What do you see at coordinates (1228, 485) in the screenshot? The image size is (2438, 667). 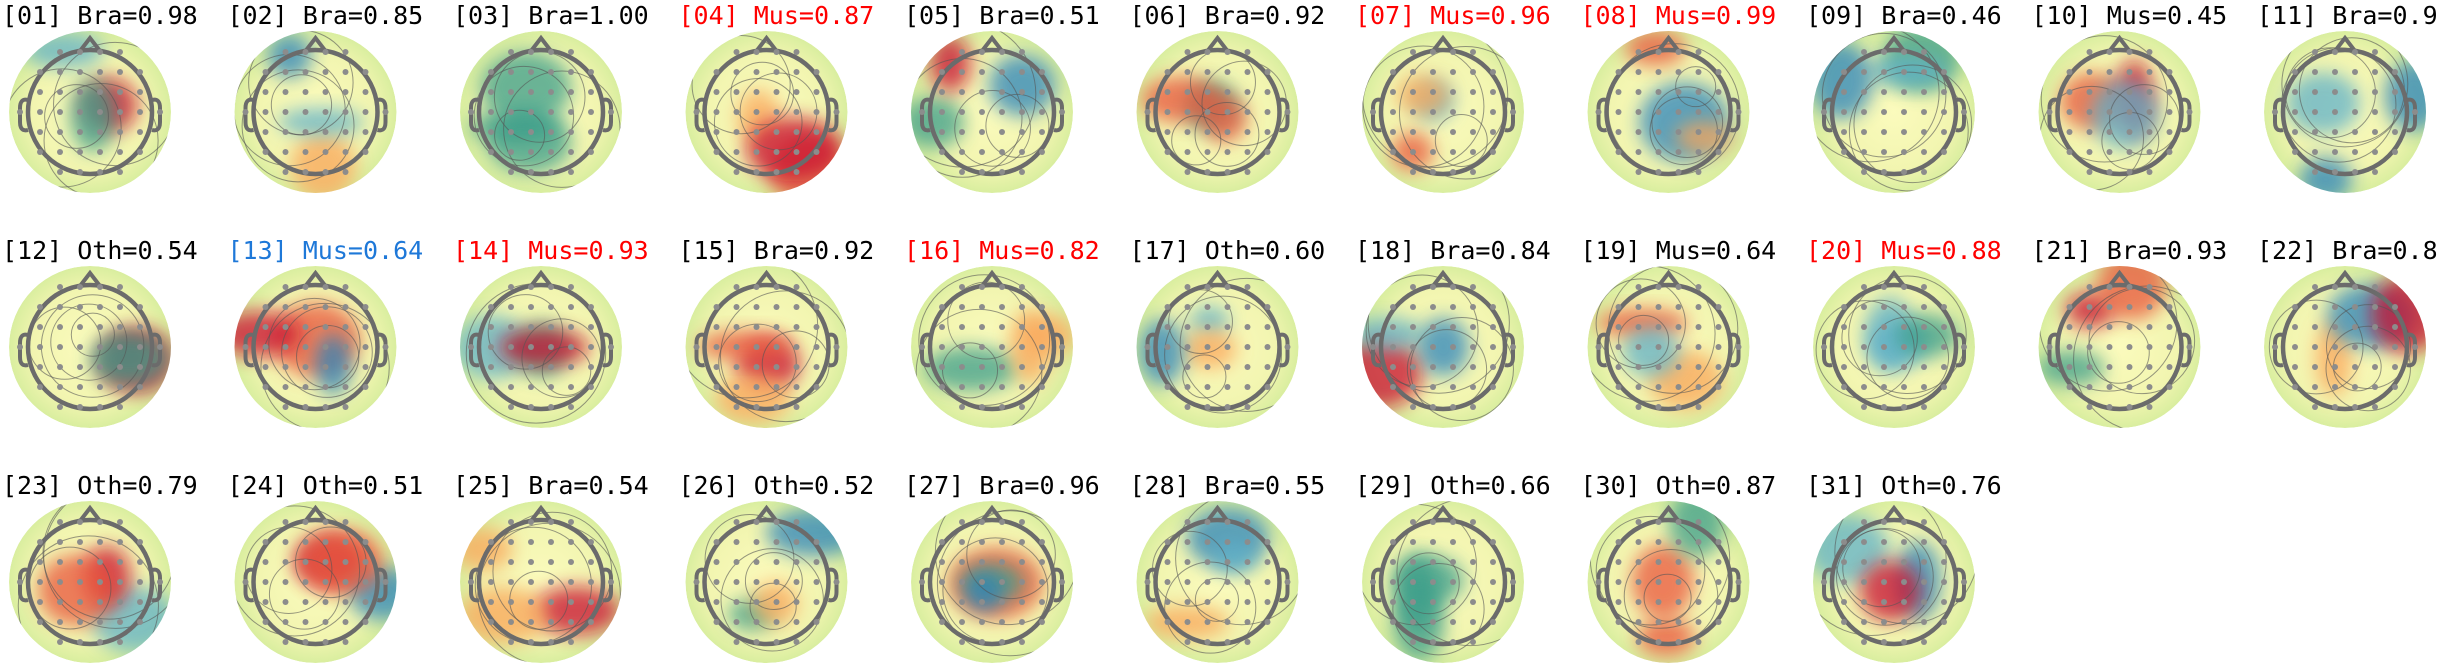 I see `component-label: [28] Bra=0.55` at bounding box center [1228, 485].